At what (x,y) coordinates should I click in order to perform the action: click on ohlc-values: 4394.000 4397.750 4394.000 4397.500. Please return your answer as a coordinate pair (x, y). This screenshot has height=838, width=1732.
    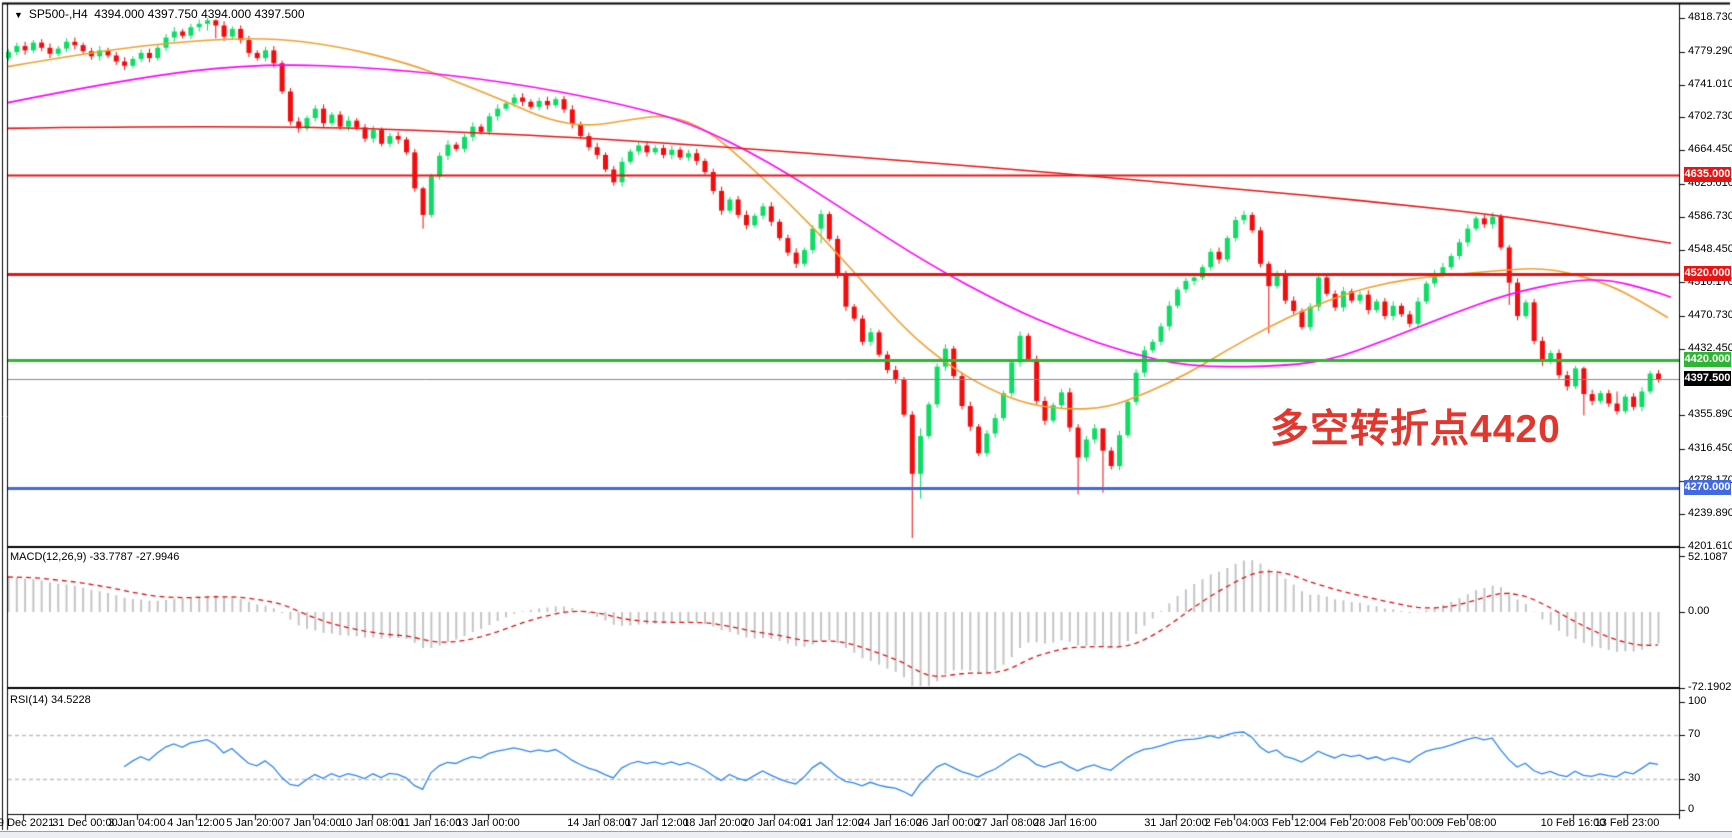
    Looking at the image, I should click on (199, 14).